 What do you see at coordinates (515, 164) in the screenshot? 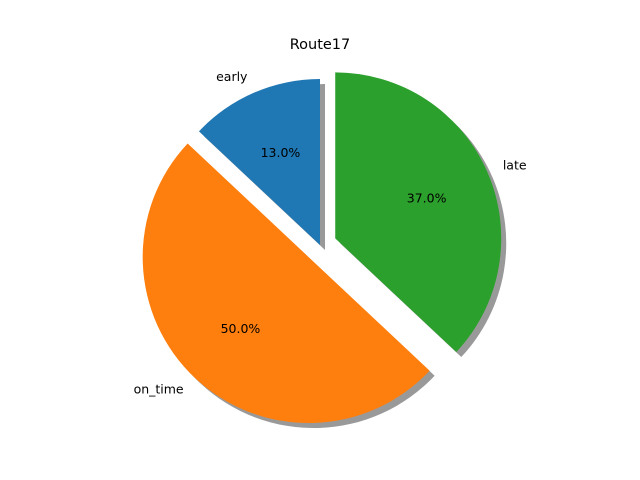
I see `slice-label-late: late` at bounding box center [515, 164].